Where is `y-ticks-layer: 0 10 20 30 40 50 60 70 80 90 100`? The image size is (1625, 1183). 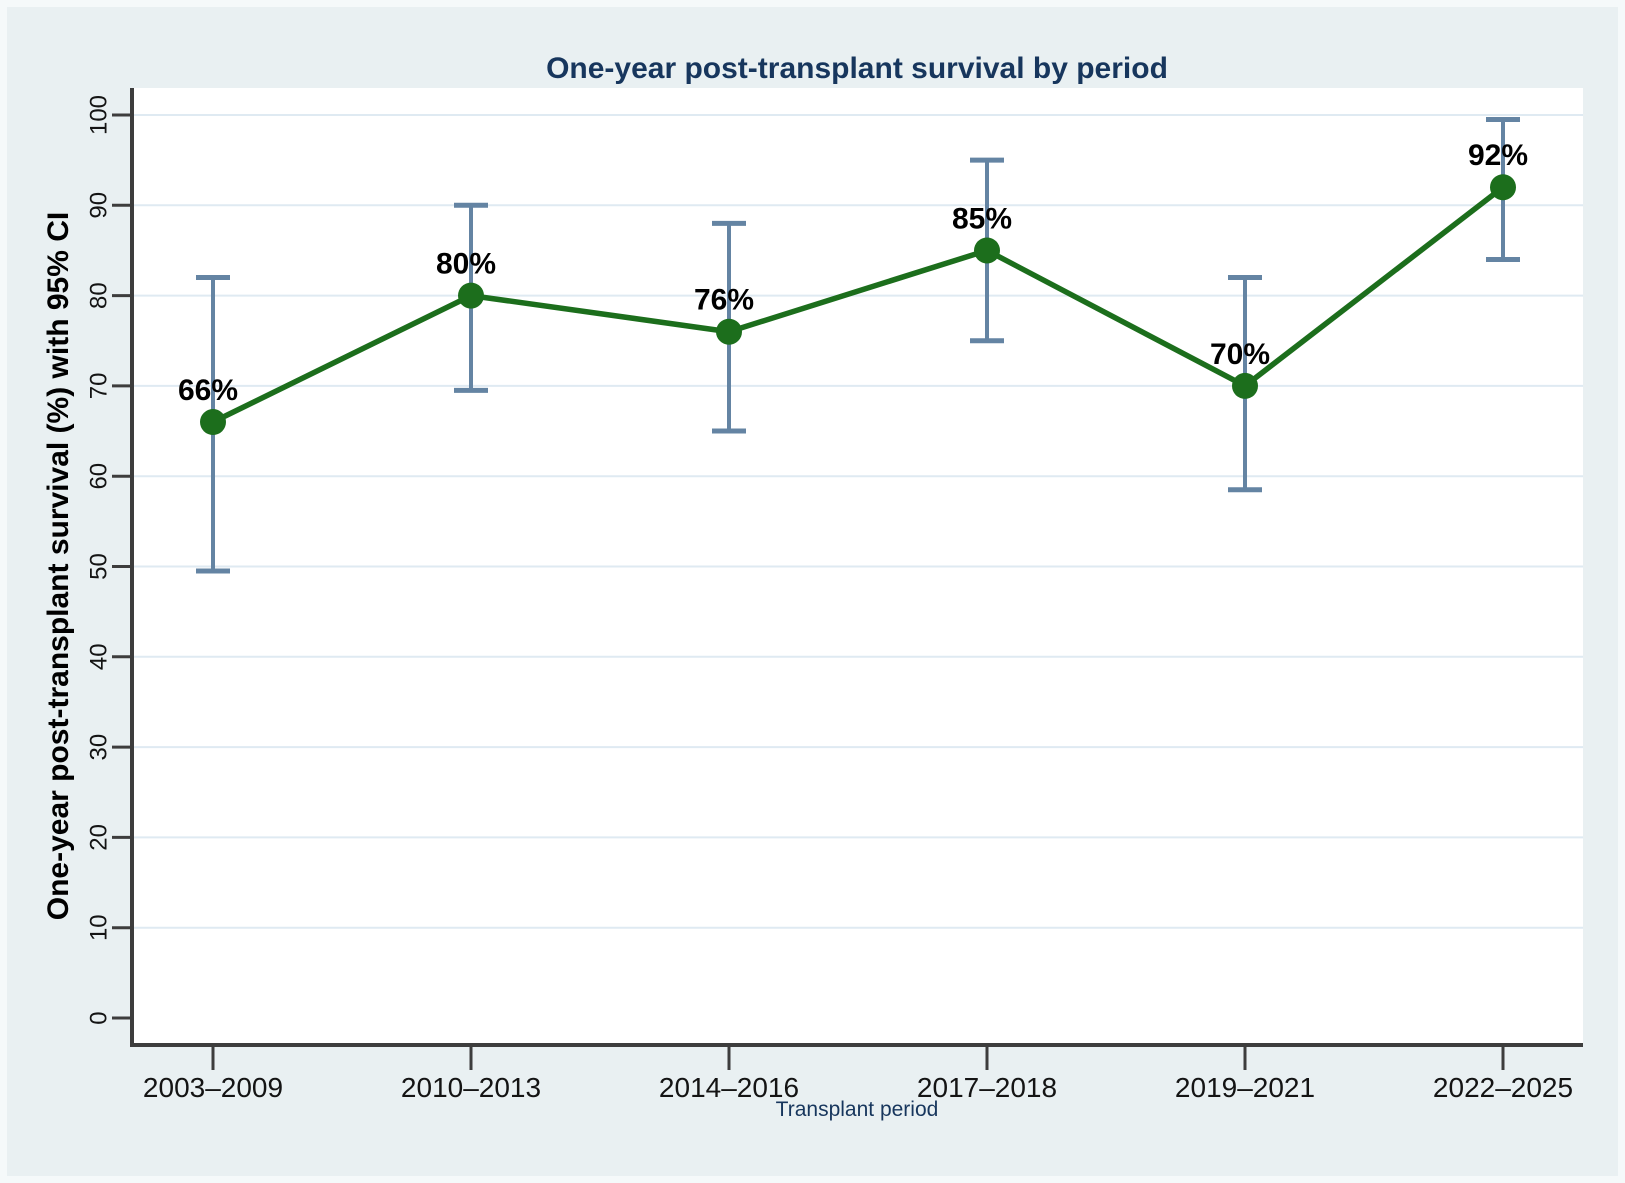 y-ticks-layer: 0 10 20 30 40 50 60 70 80 90 100 is located at coordinates (108, 560).